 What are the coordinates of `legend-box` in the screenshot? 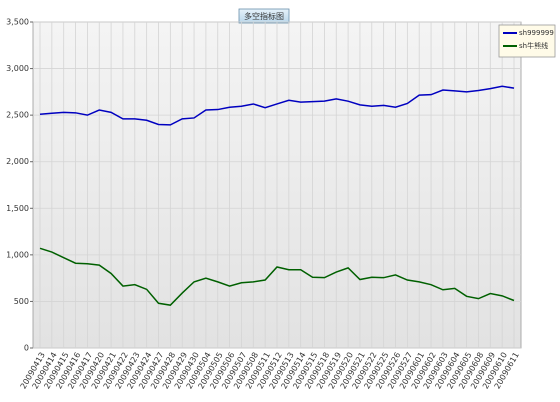 It's located at (527, 41).